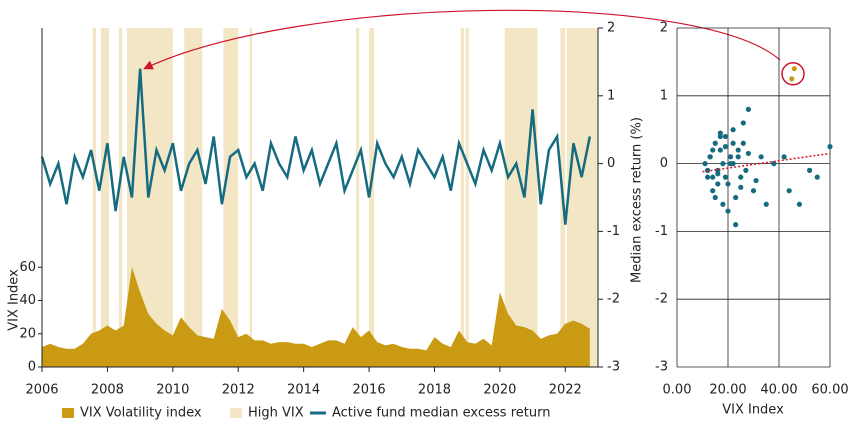 The image size is (850, 425). Describe the element at coordinates (793, 74) in the screenshot. I see `highlight-circle` at that location.